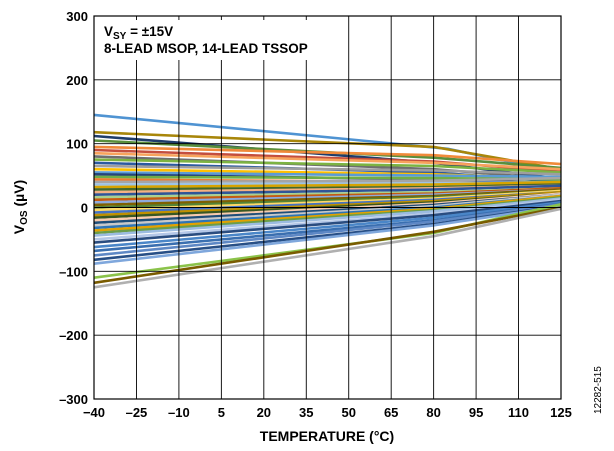  What do you see at coordinates (108, 31) in the screenshot?
I see `annotation-supply-v: V` at bounding box center [108, 31].